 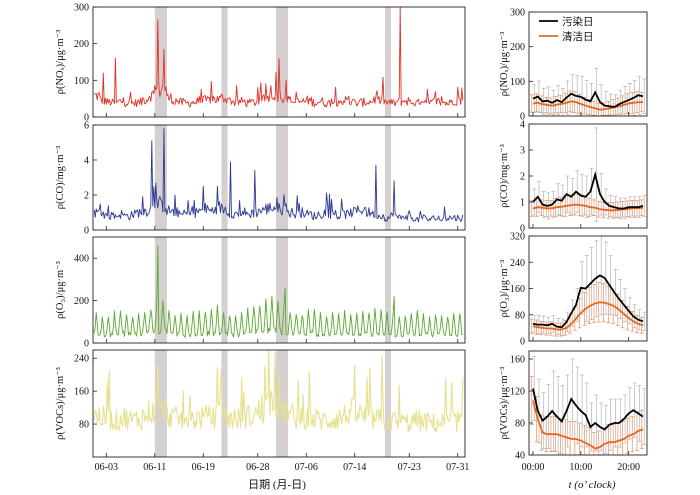 What do you see at coordinates (522, 151) in the screenshot?
I see `y-tick-label: 3` at bounding box center [522, 151].